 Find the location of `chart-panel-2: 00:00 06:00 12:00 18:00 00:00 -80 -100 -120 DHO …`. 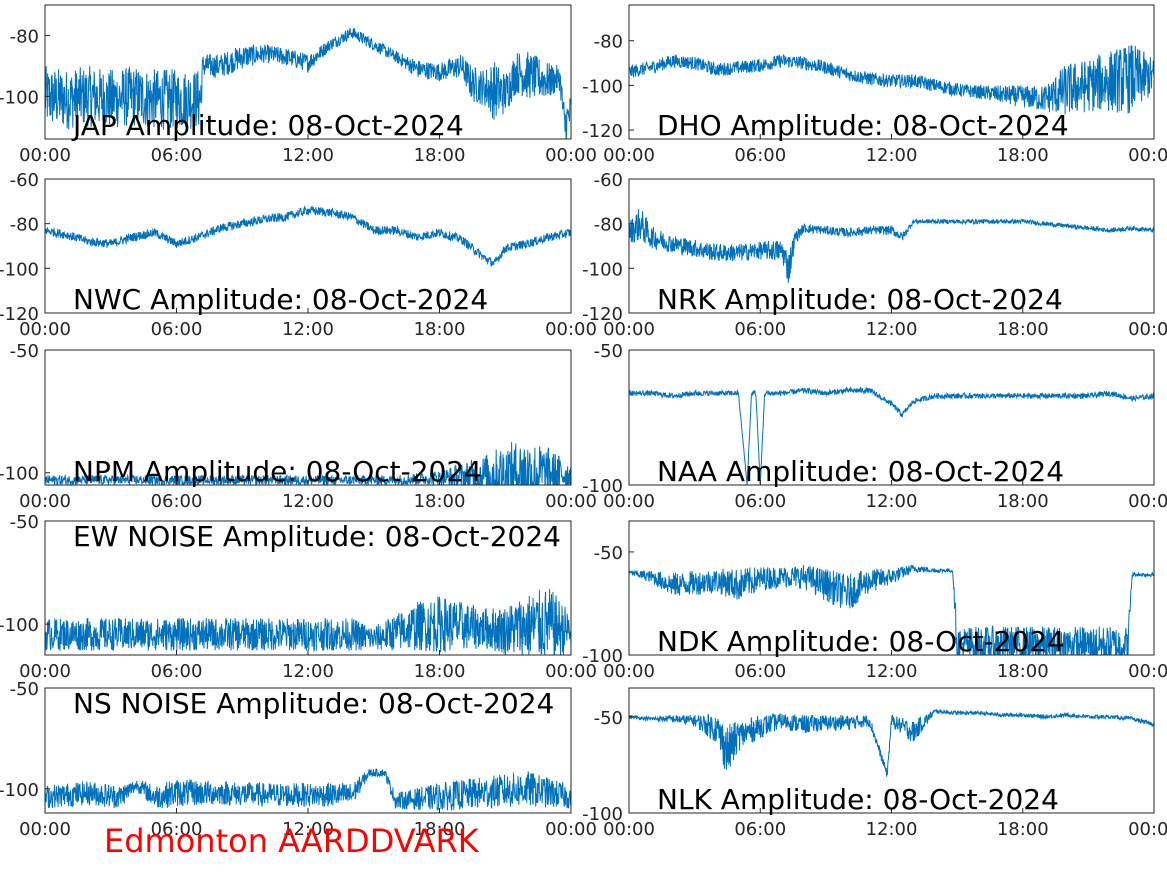

chart-panel-2: 00:00 06:00 12:00 18:00 00:00 -80 -100 -120 DHO … is located at coordinates (874, 85).